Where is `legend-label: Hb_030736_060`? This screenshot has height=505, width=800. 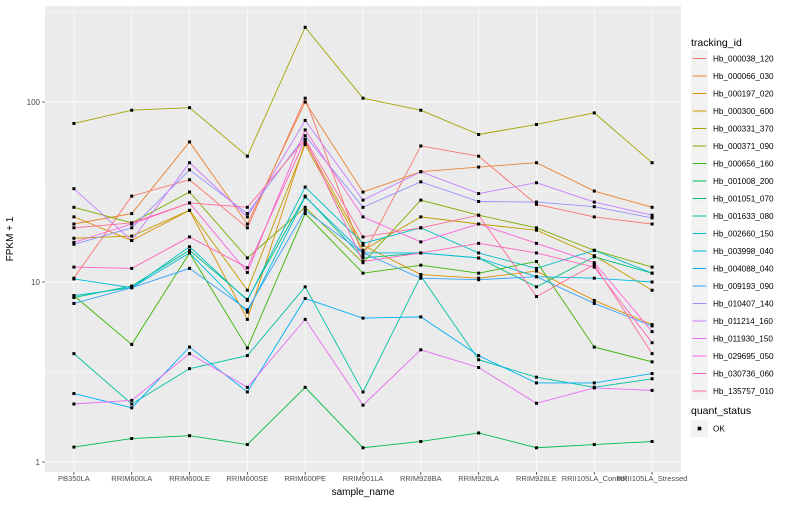 legend-label: Hb_030736_060 is located at coordinates (743, 373).